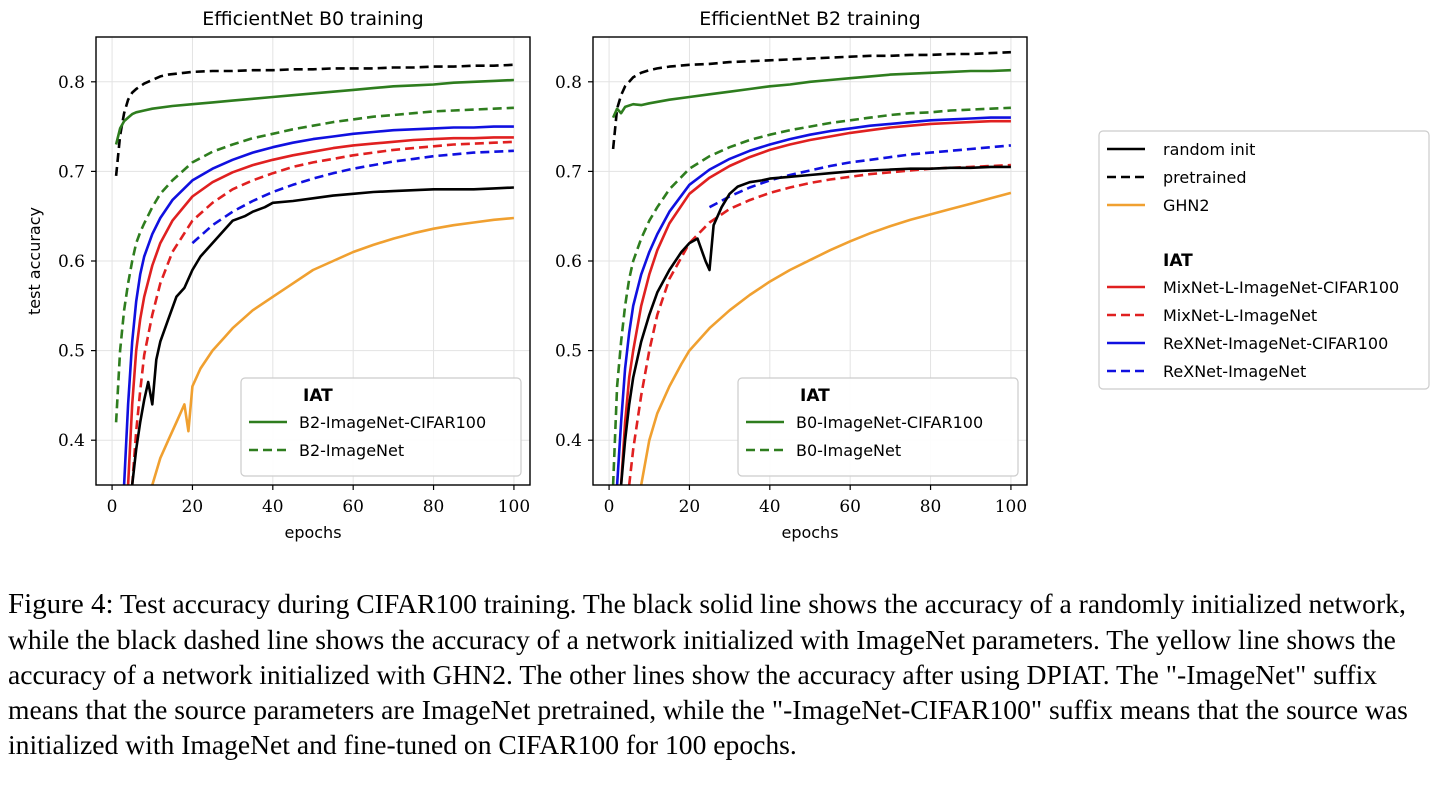  What do you see at coordinates (1178, 261) in the screenshot?
I see `side-legend-group-title: IAT` at bounding box center [1178, 261].